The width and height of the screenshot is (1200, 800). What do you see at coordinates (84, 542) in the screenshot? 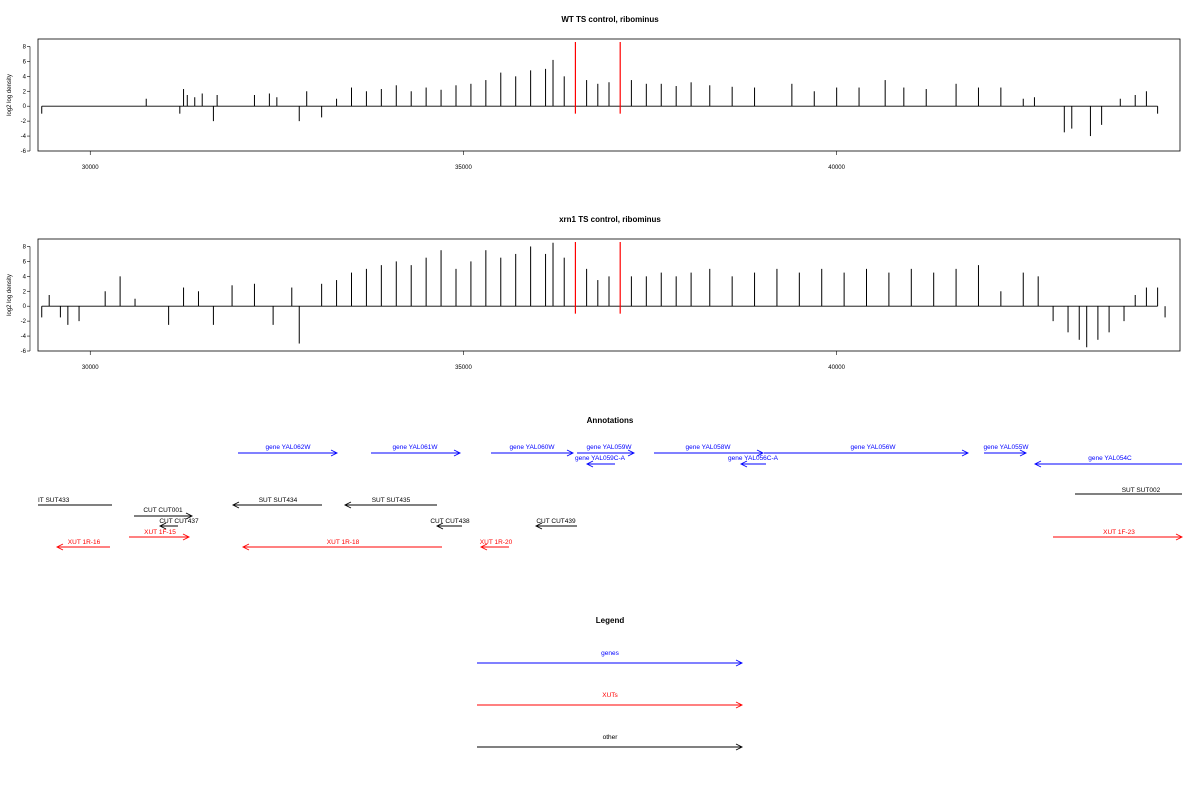
I see `feature-label: XUT 1R-16` at bounding box center [84, 542].